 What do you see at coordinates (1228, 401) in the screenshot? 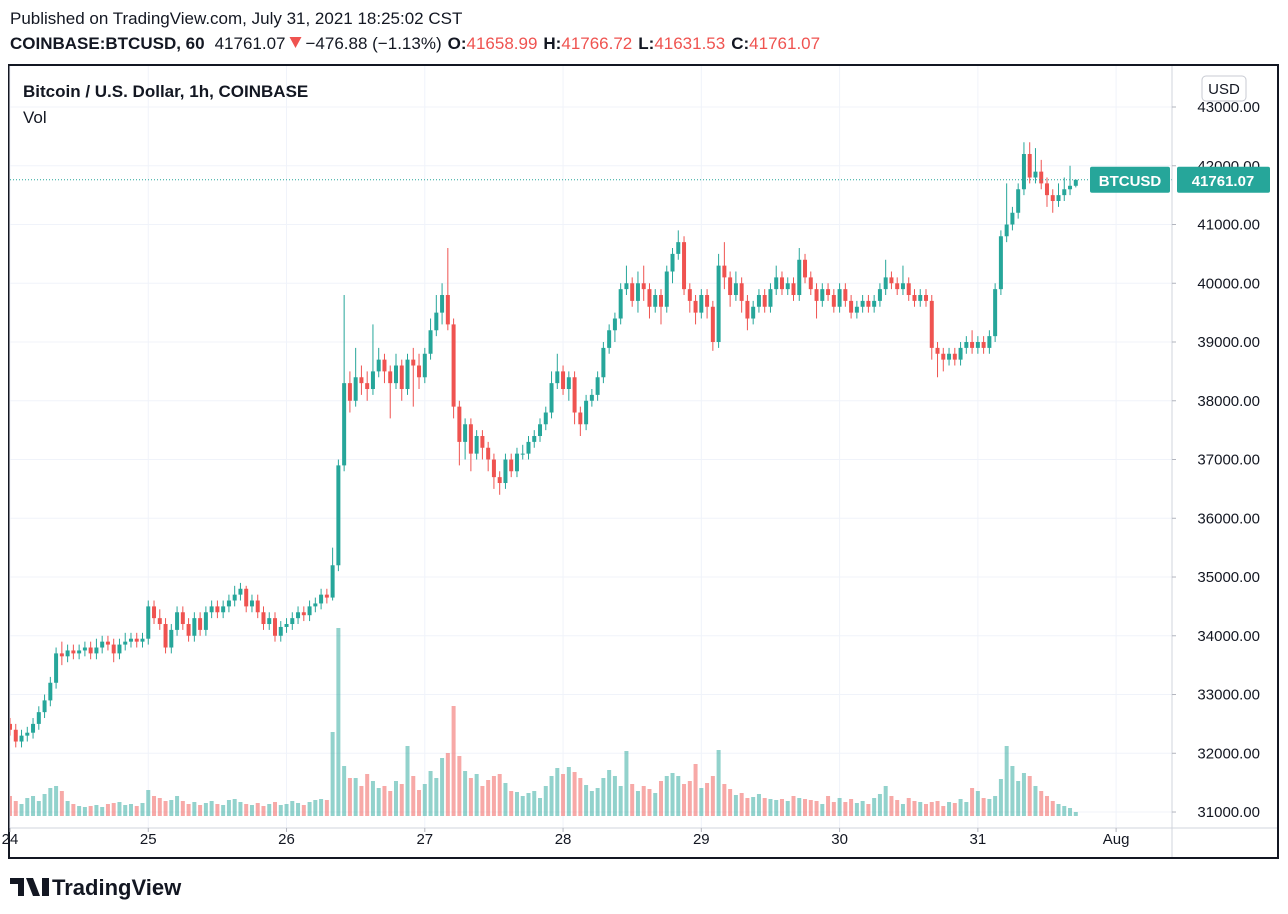
I see `y-tick-label: 38000.00` at bounding box center [1228, 401].